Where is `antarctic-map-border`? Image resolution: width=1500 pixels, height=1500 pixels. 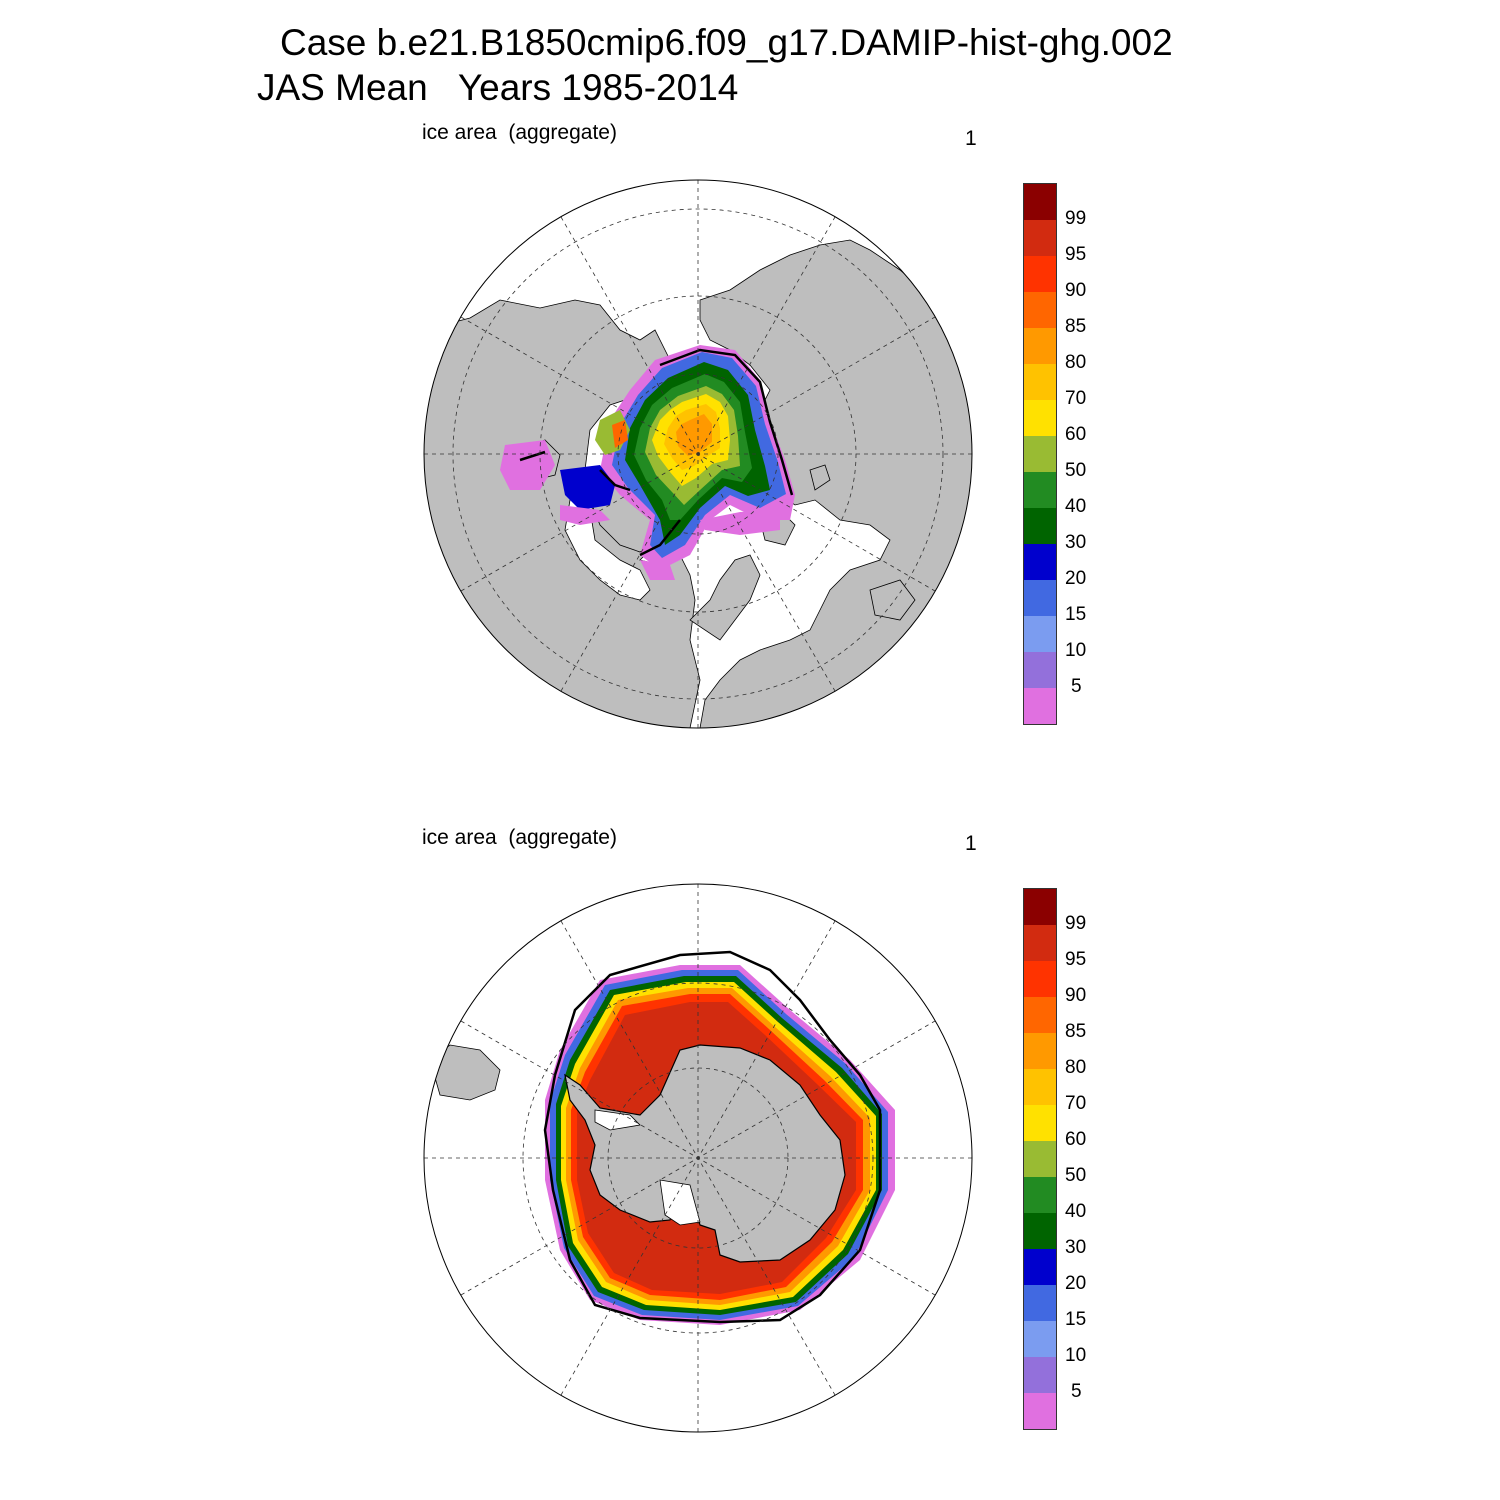 antarctic-map-border is located at coordinates (698, 1158).